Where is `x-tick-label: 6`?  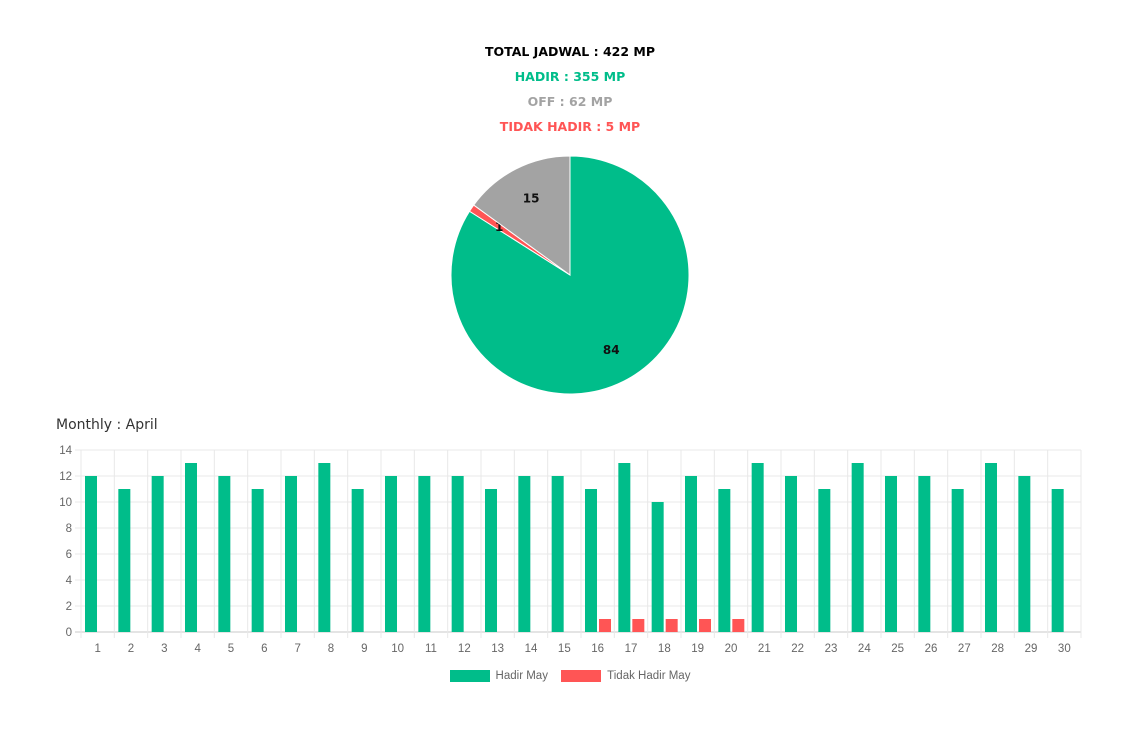 x-tick-label: 6 is located at coordinates (264, 649).